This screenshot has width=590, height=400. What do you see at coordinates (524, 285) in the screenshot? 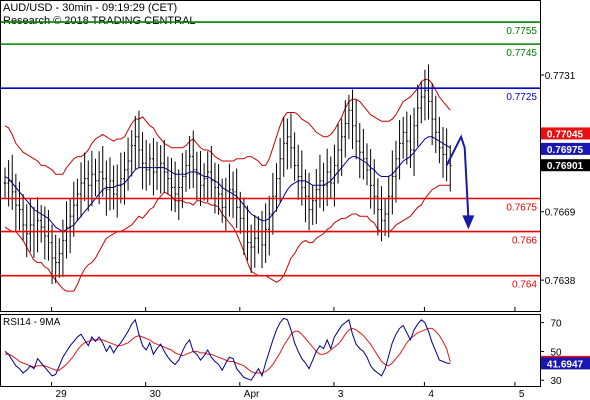
I see `level-label: 0.764` at bounding box center [524, 285].